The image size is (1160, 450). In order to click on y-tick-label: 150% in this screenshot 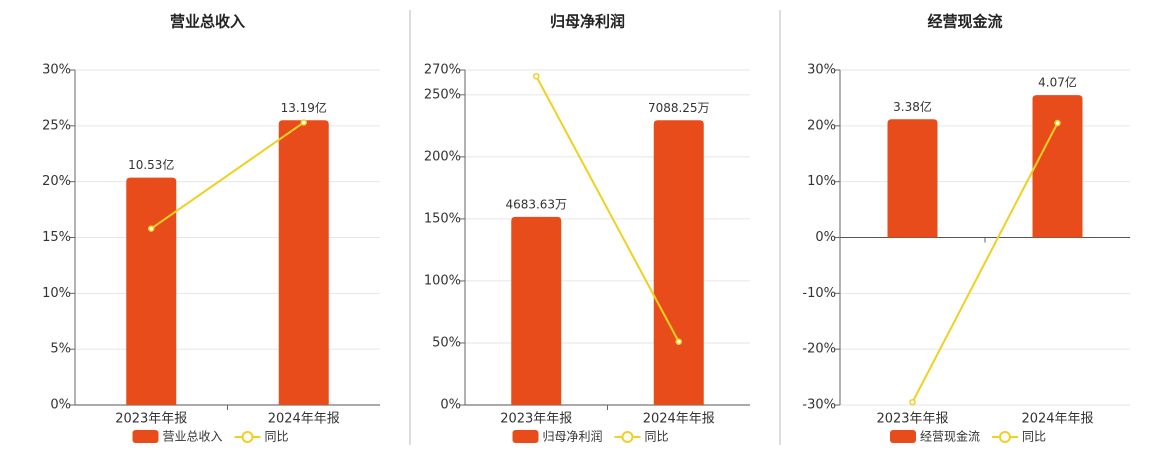, I will do `click(442, 218)`.